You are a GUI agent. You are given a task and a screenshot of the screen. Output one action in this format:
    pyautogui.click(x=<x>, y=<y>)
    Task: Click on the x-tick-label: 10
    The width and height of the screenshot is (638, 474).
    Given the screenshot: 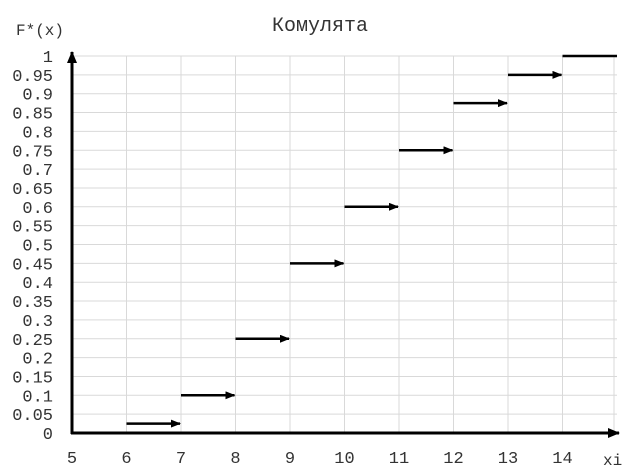 What is the action you would take?
    pyautogui.click(x=344, y=459)
    